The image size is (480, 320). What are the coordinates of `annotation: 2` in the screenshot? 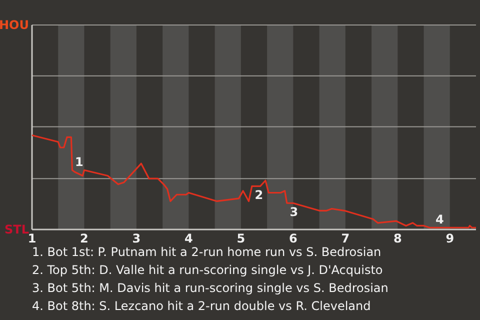 It's located at (259, 195).